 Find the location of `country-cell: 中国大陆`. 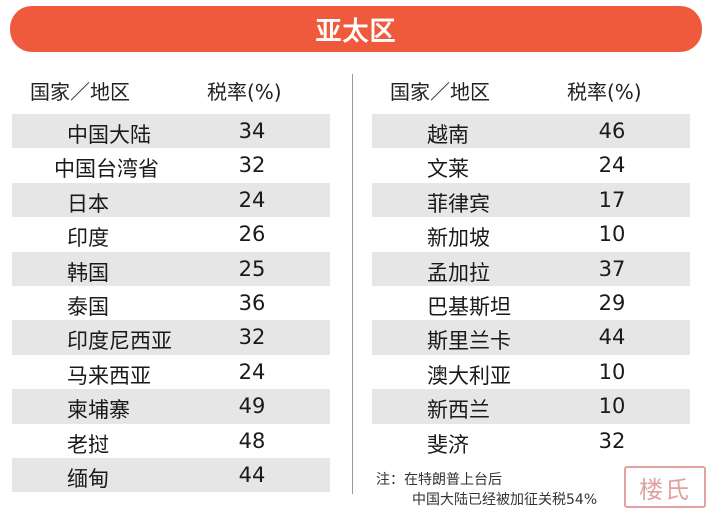

country-cell: 中国大陆 is located at coordinates (109, 135).